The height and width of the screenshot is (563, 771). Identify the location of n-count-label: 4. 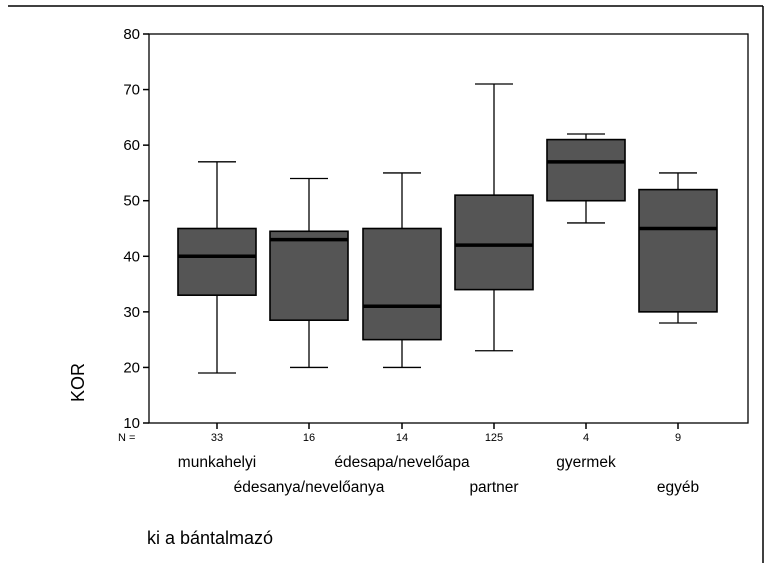
(586, 438).